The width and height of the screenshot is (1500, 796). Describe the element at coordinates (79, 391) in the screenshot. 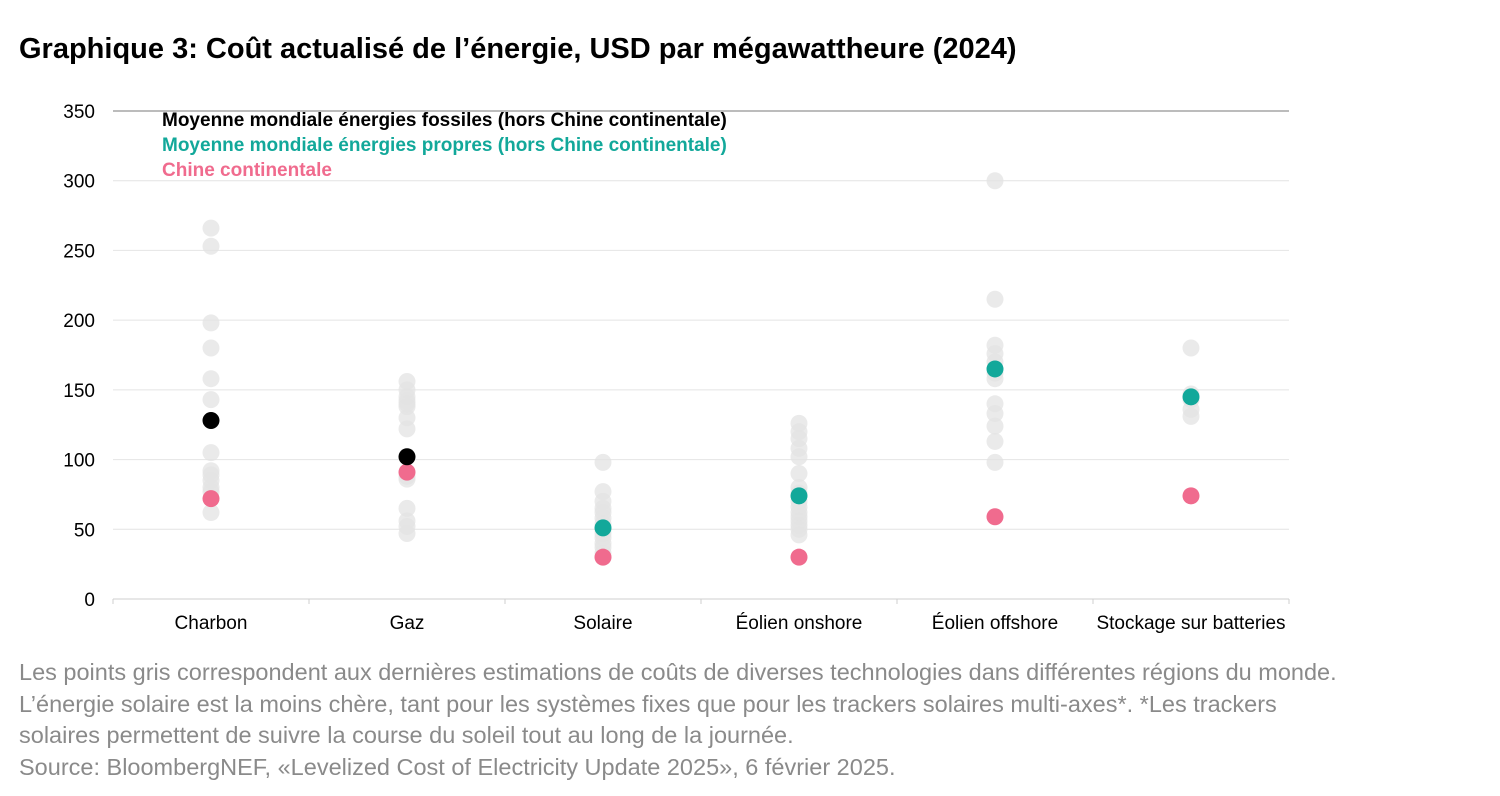

I see `y-tick-label: 150` at that location.